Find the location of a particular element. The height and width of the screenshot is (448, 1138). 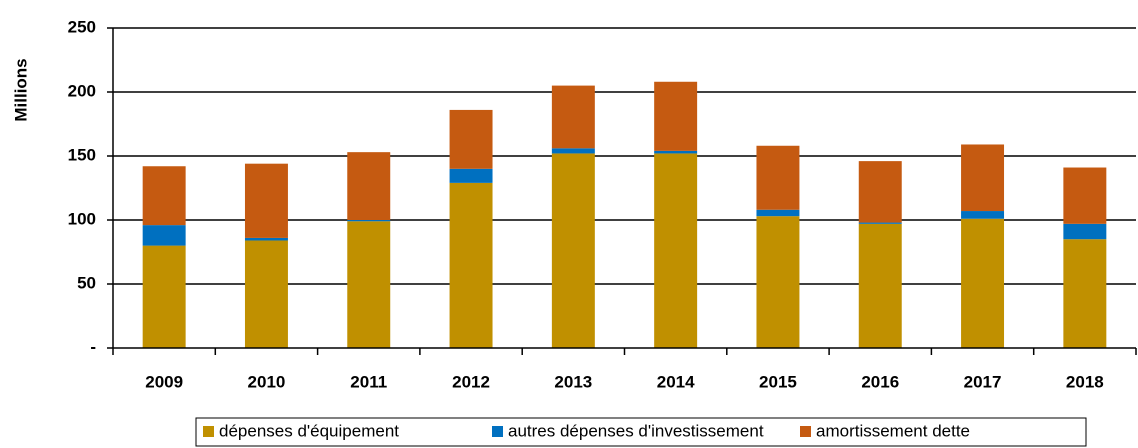

x-tick-label: 2017 is located at coordinates (983, 381).